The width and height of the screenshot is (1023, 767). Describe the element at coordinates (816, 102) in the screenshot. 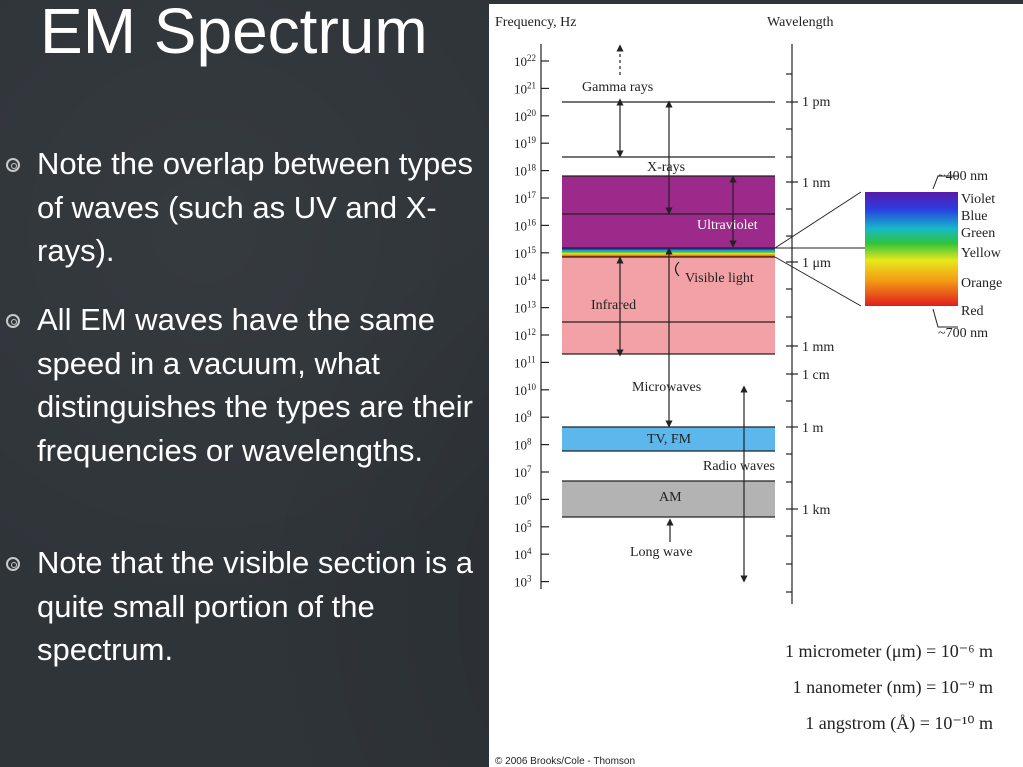

I see `wavelength-label: 1 pm` at that location.